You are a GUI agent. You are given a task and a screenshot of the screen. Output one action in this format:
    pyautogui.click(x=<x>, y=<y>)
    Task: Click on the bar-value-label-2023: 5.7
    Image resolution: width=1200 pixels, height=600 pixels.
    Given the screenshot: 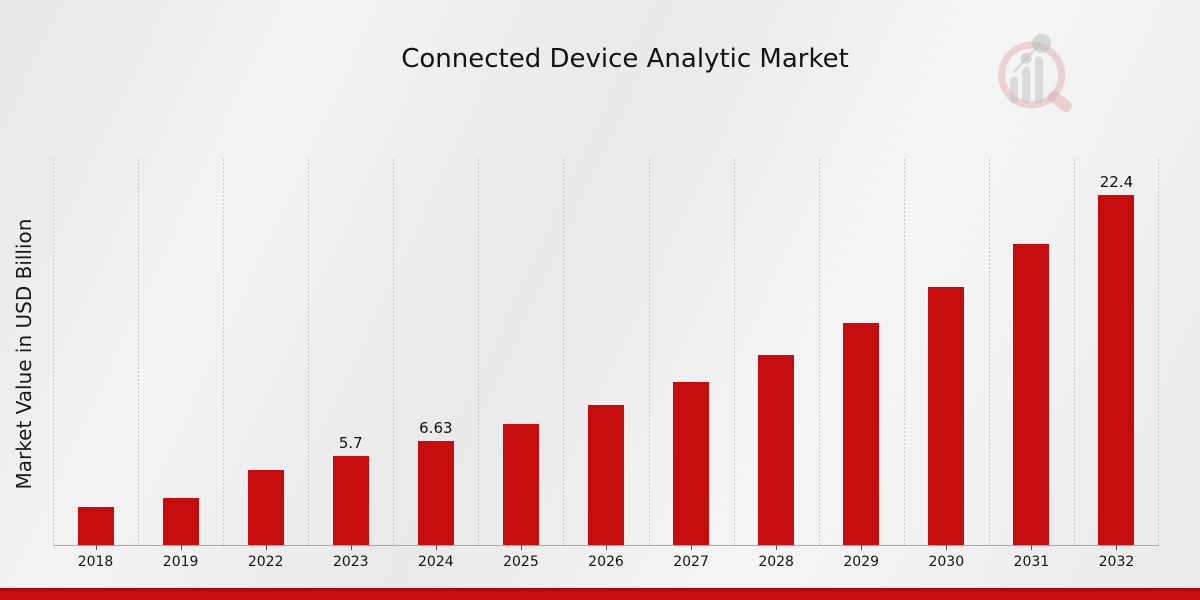 What is the action you would take?
    pyautogui.click(x=350, y=443)
    